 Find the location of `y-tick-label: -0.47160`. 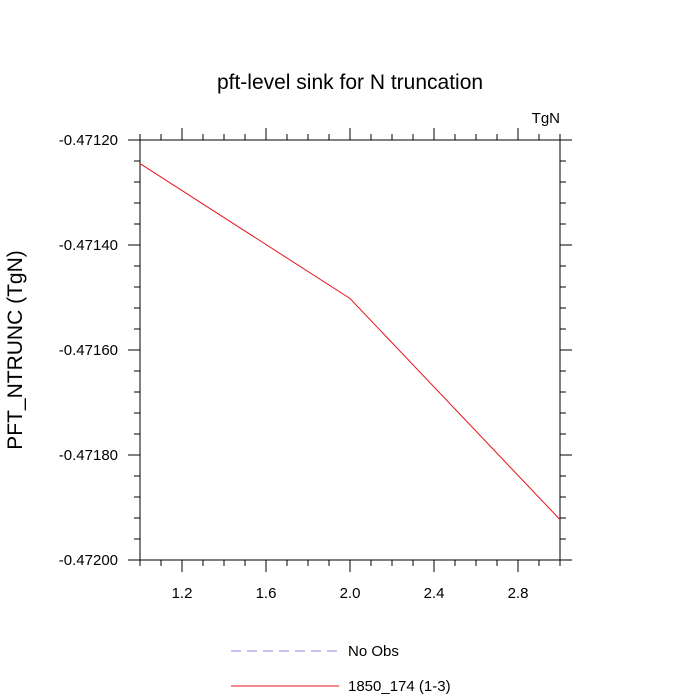

y-tick-label: -0.47160 is located at coordinates (88, 350).